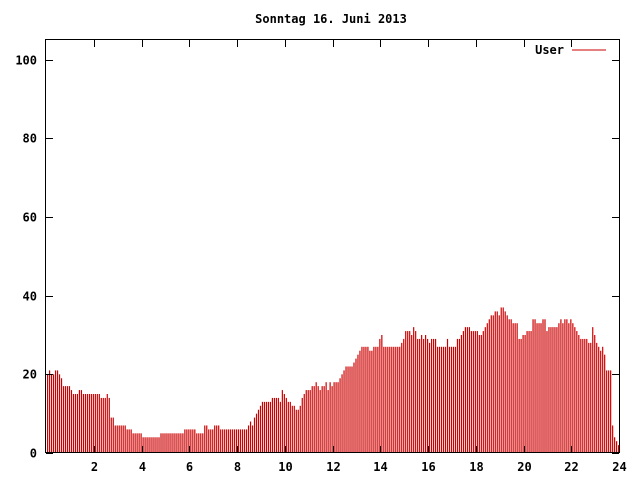 The height and width of the screenshot is (480, 640). I want to click on y-tick-label: 60, so click(30, 218).